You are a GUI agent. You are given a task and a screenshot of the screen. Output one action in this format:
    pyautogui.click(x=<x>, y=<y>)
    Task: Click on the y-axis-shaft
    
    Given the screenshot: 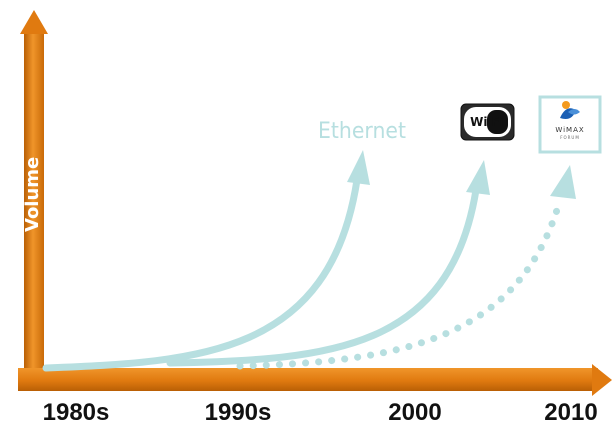 What is the action you would take?
    pyautogui.click(x=34, y=205)
    